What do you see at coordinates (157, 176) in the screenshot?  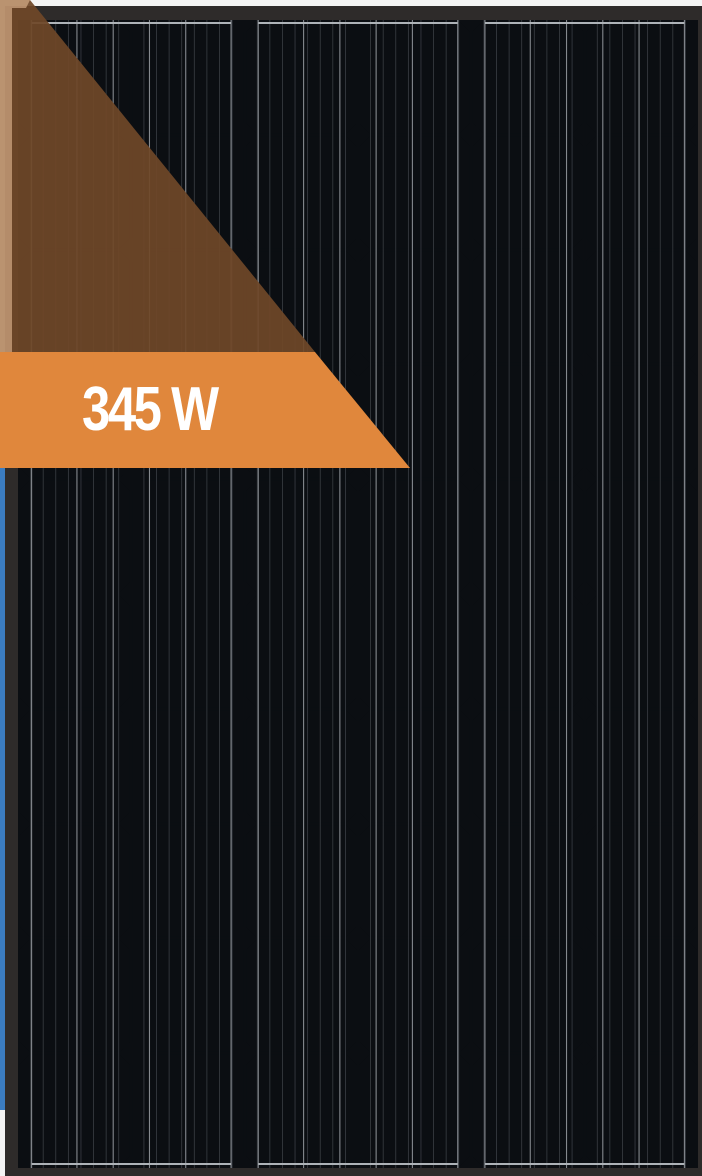 I see `badge-fold` at bounding box center [157, 176].